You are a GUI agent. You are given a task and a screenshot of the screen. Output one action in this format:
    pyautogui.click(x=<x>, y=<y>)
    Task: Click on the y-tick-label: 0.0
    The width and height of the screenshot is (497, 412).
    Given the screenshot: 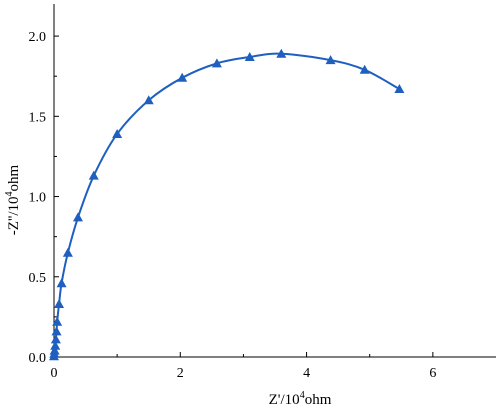 What is the action you would take?
    pyautogui.click(x=38, y=358)
    